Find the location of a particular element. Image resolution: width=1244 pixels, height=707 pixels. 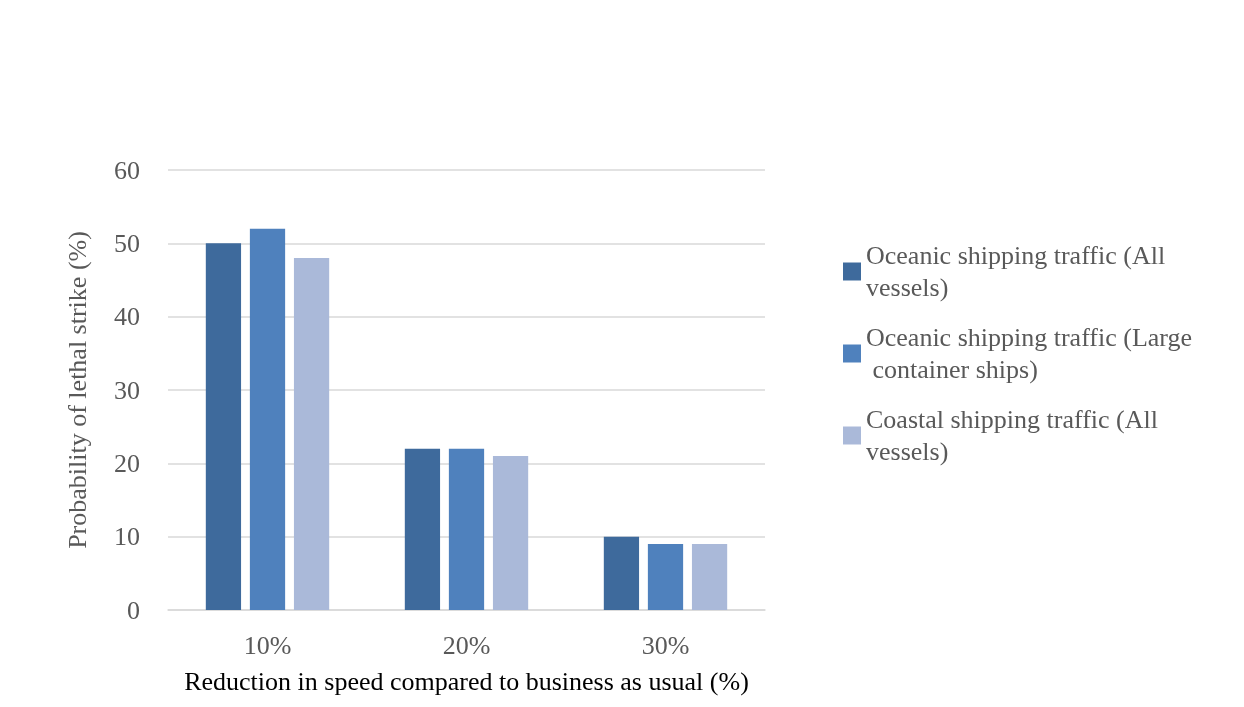

y-tick-label: 60 is located at coordinates (127, 170).